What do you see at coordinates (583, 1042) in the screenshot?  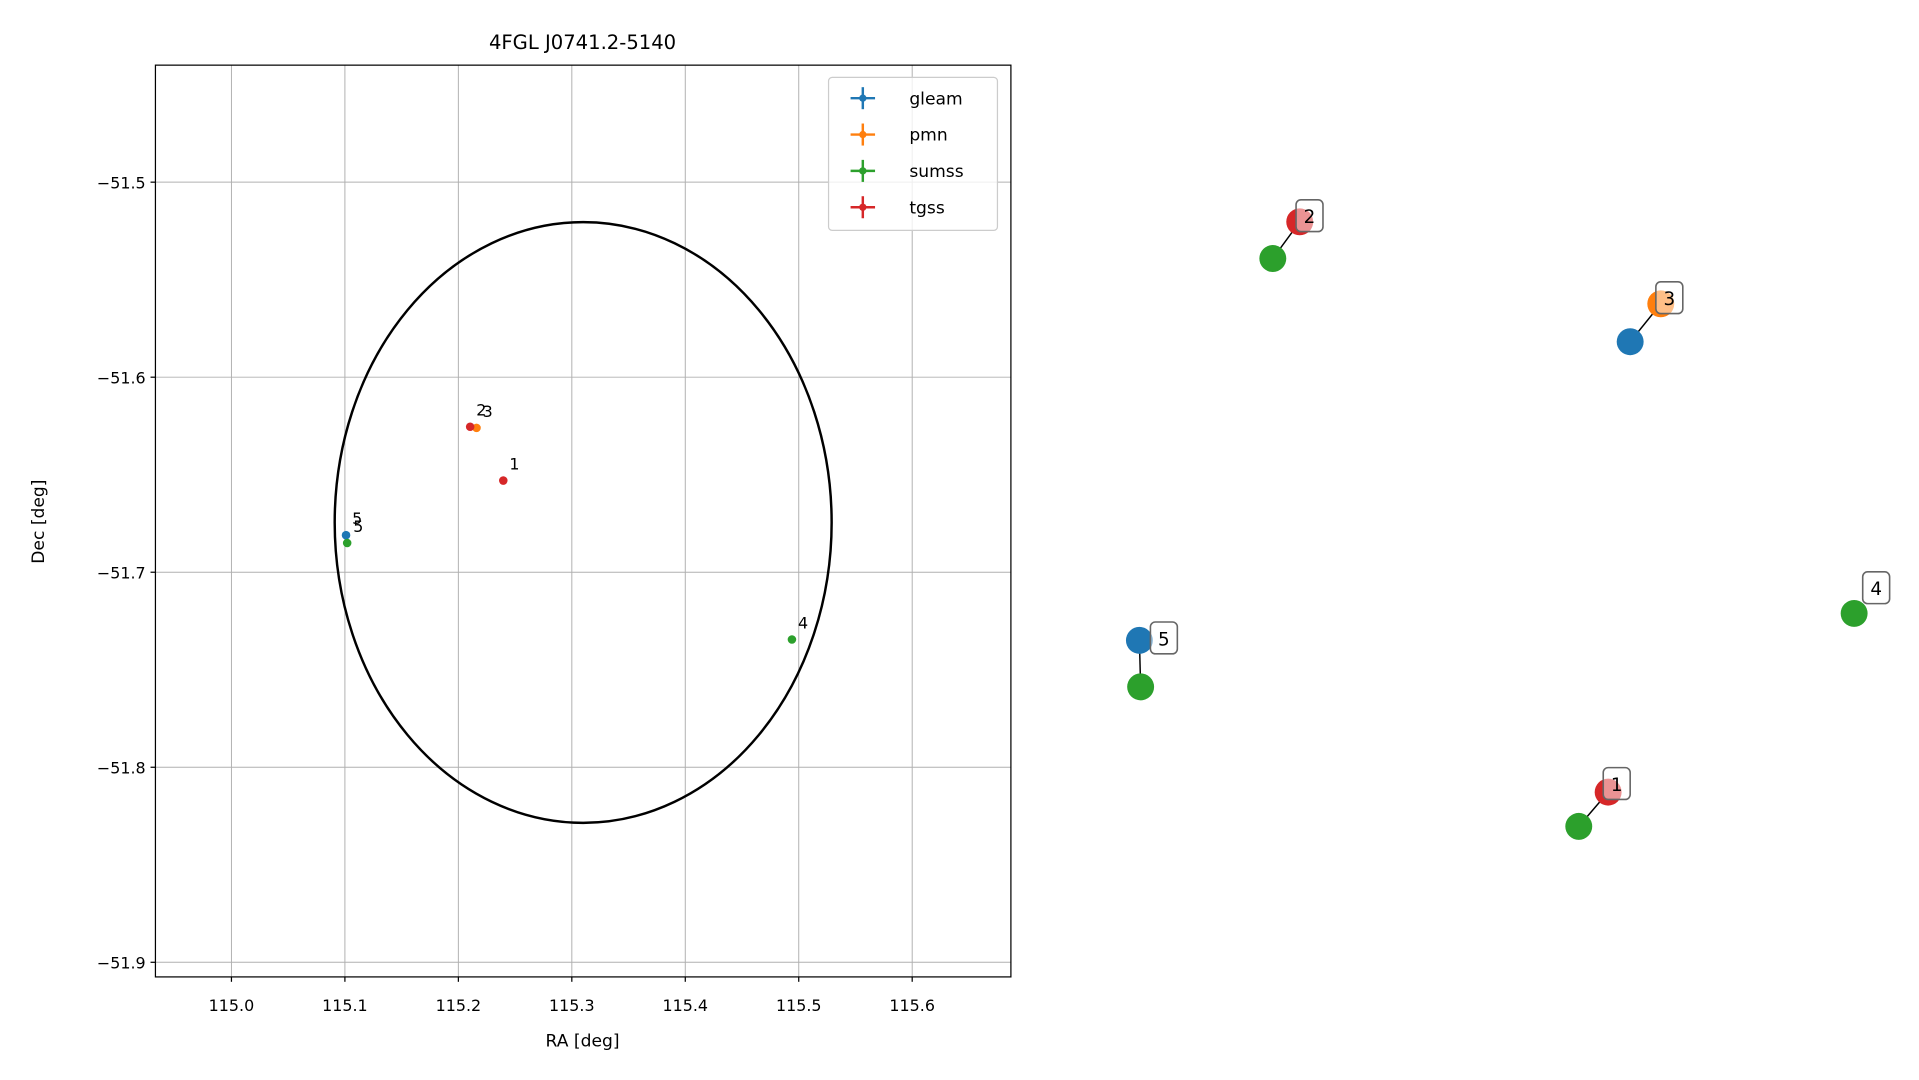 I see `x-axis-label: RA [deg]` at bounding box center [583, 1042].